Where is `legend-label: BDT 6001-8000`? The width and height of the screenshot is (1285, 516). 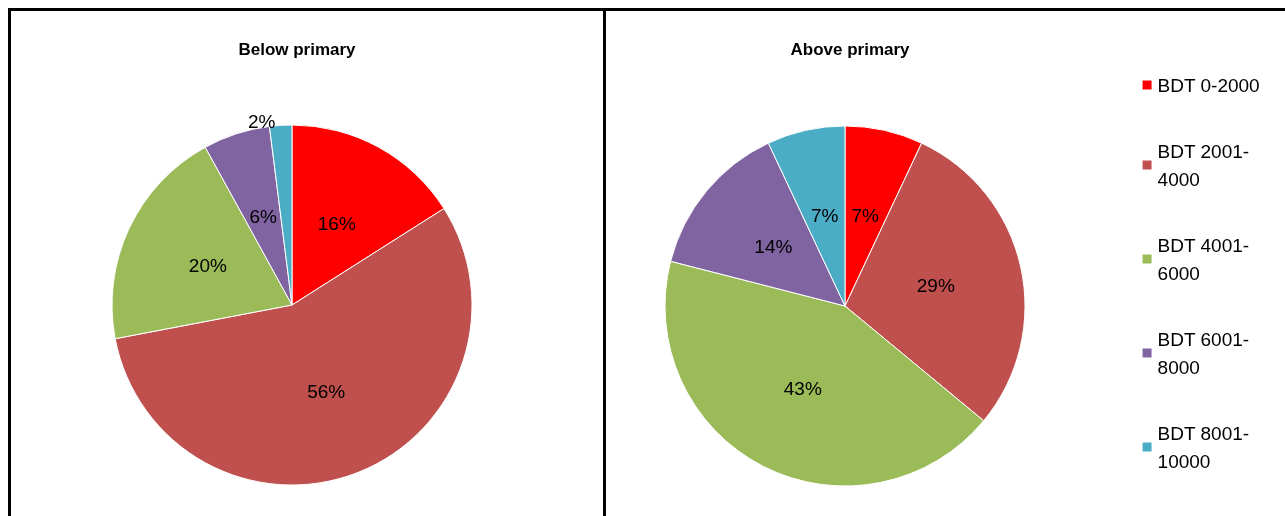
legend-label: BDT 6001-8000 is located at coordinates (1203, 353).